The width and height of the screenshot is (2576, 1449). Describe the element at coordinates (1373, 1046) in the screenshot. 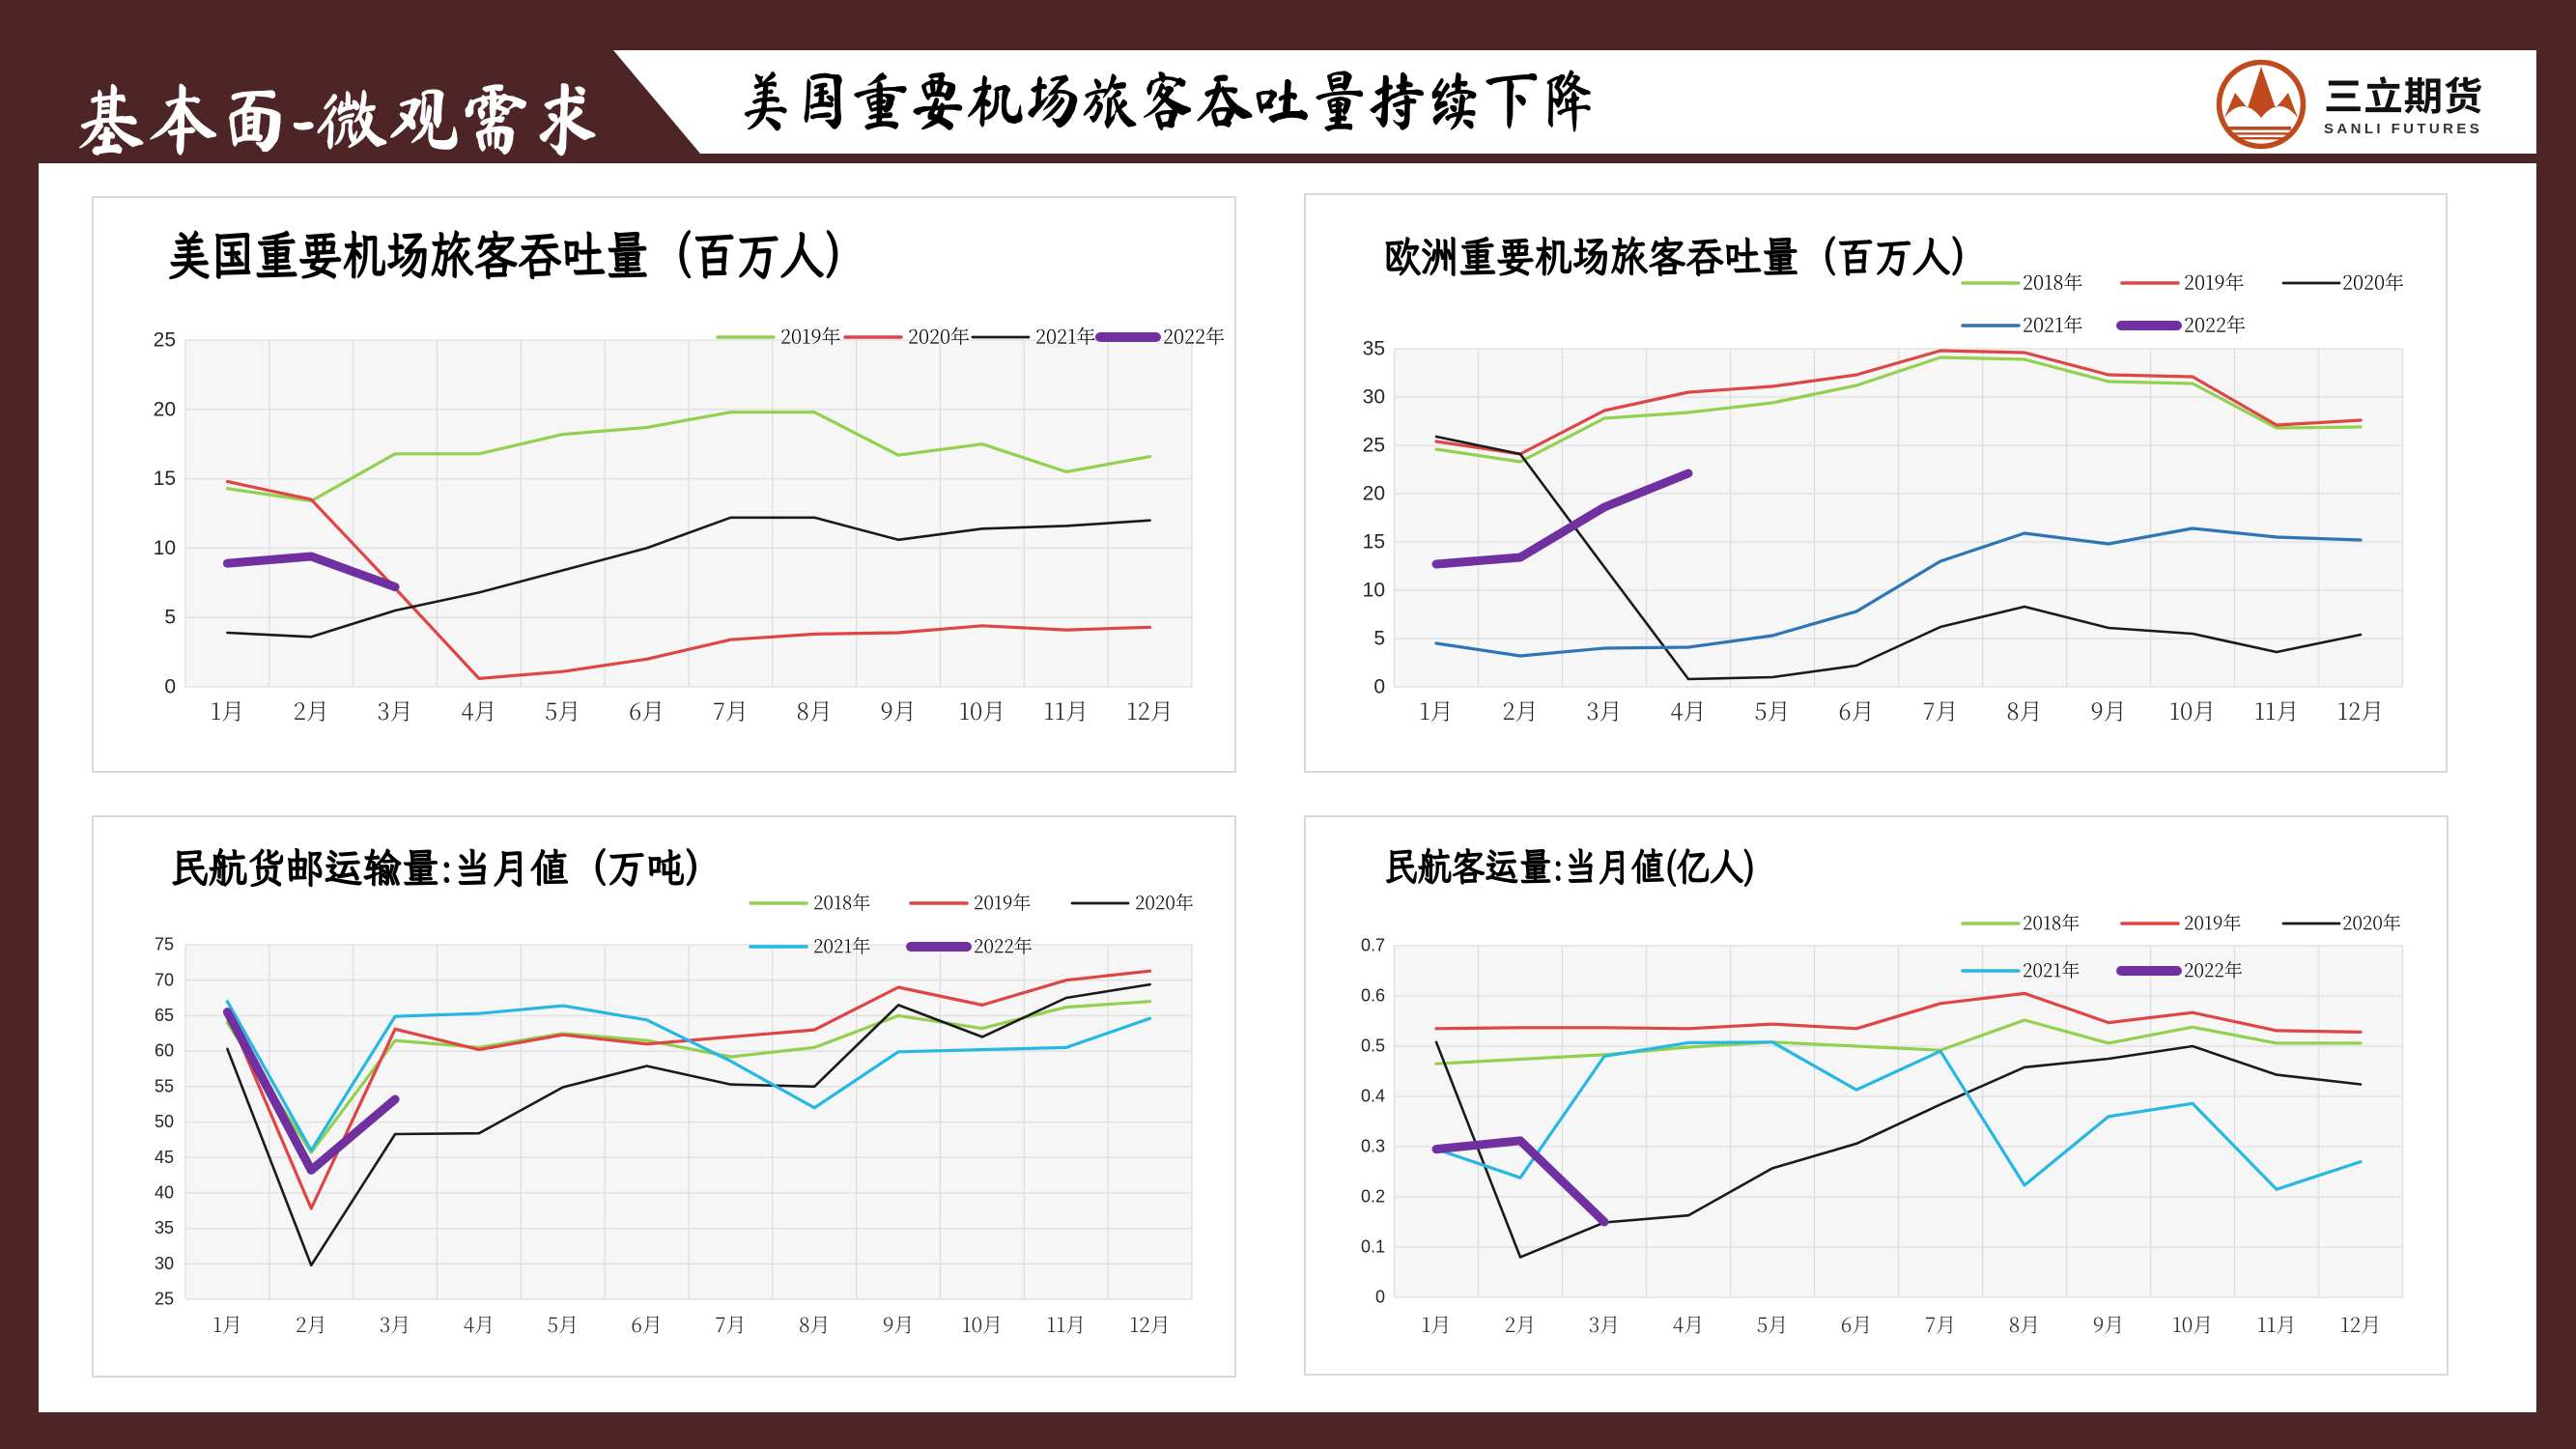

I see `svg-text: 0.5` at that location.